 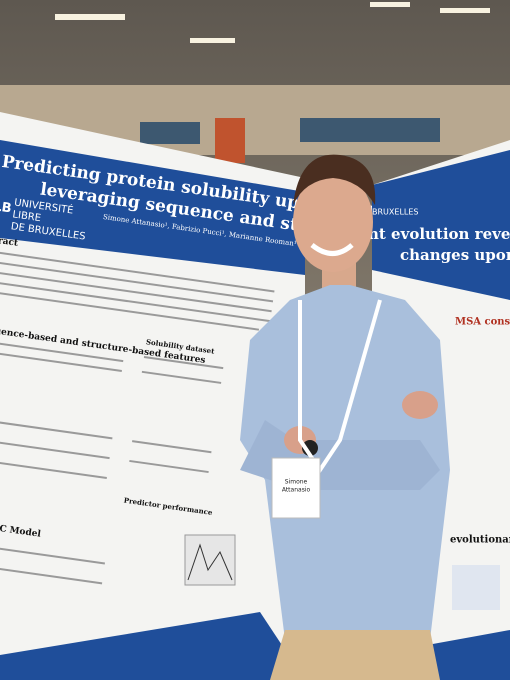 What do you see at coordinates (420, 405) in the screenshot?
I see `hand` at bounding box center [420, 405].